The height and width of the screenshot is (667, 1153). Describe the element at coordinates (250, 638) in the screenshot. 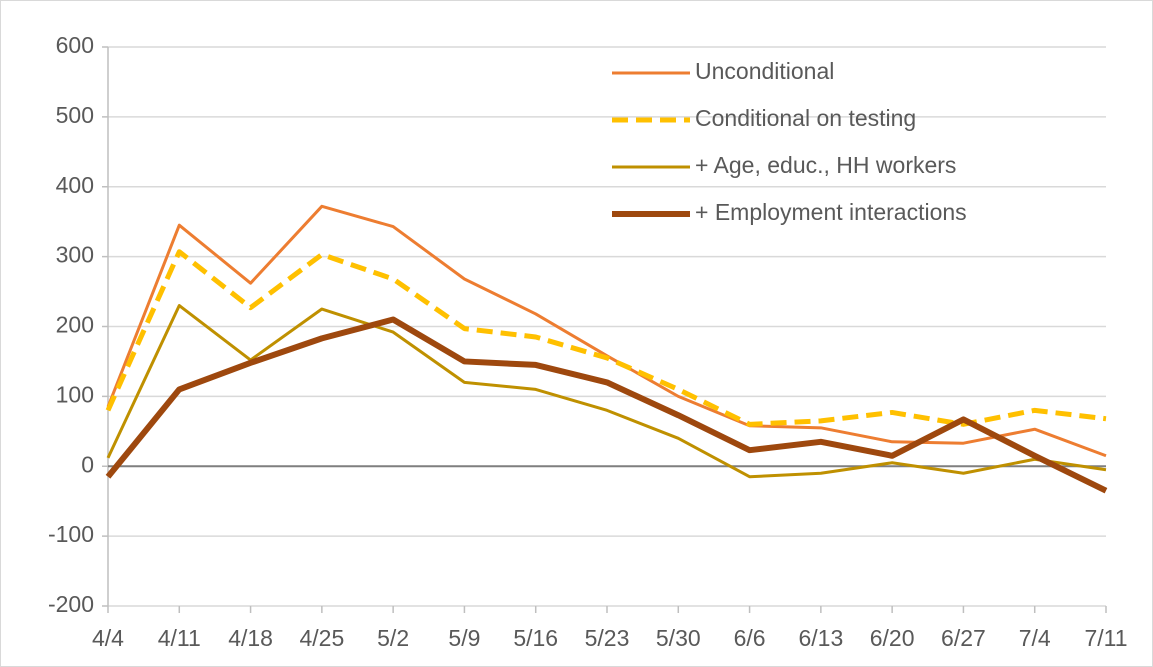

I see `x-tick-label: 4/18` at that location.